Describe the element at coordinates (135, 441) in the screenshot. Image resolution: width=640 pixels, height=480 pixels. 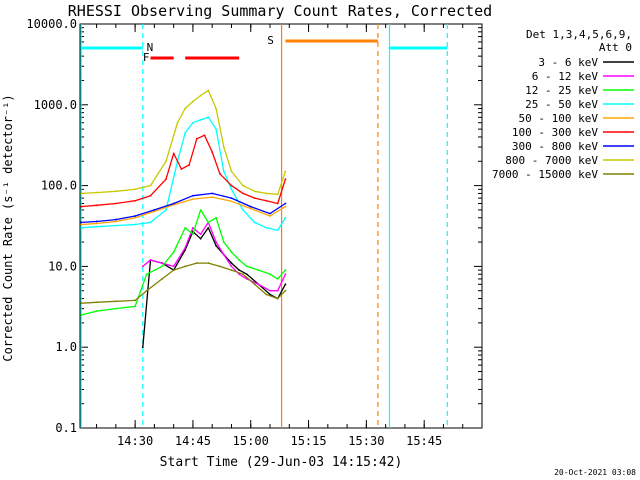
I see `x-tick-label: 14:30` at that location.